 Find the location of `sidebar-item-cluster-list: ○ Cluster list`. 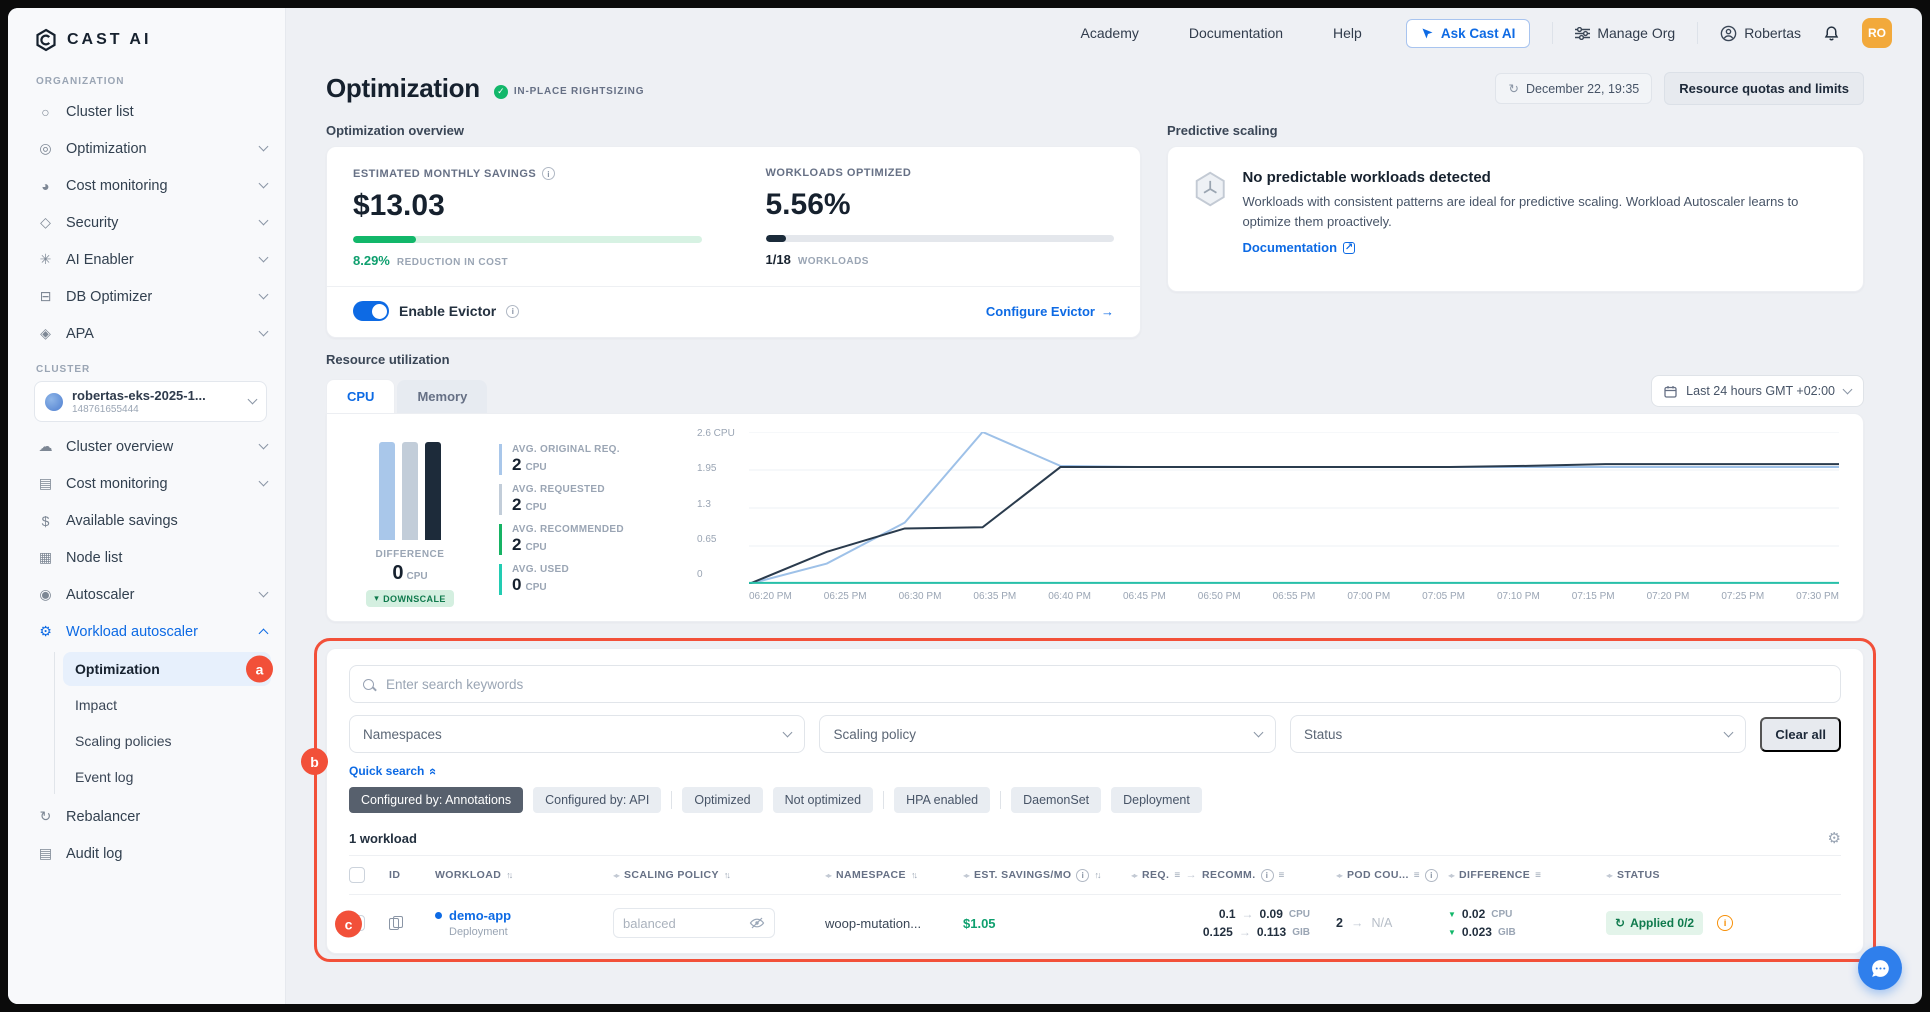

sidebar-item-cluster-list: ○ Cluster list is located at coordinates (146, 111).